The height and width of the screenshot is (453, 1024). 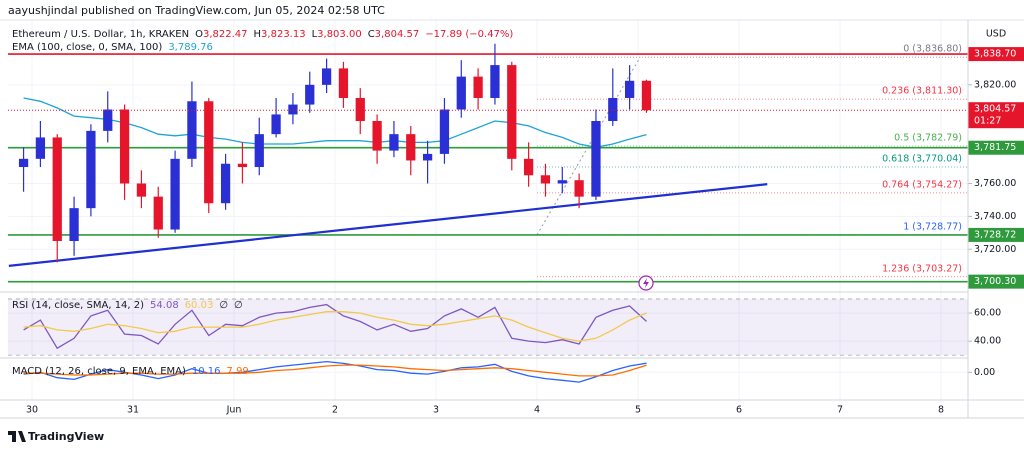 I want to click on level-label: 3,781.75, so click(x=995, y=147).